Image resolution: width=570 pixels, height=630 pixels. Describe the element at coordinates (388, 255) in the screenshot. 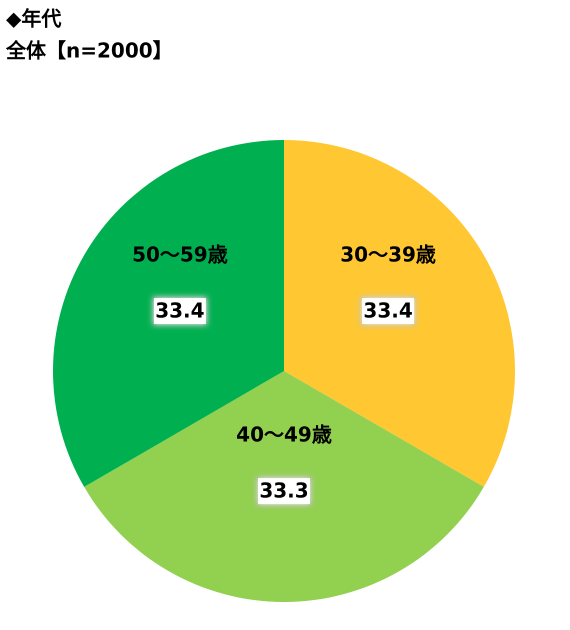

I see `slice-label: 30～39歳` at that location.